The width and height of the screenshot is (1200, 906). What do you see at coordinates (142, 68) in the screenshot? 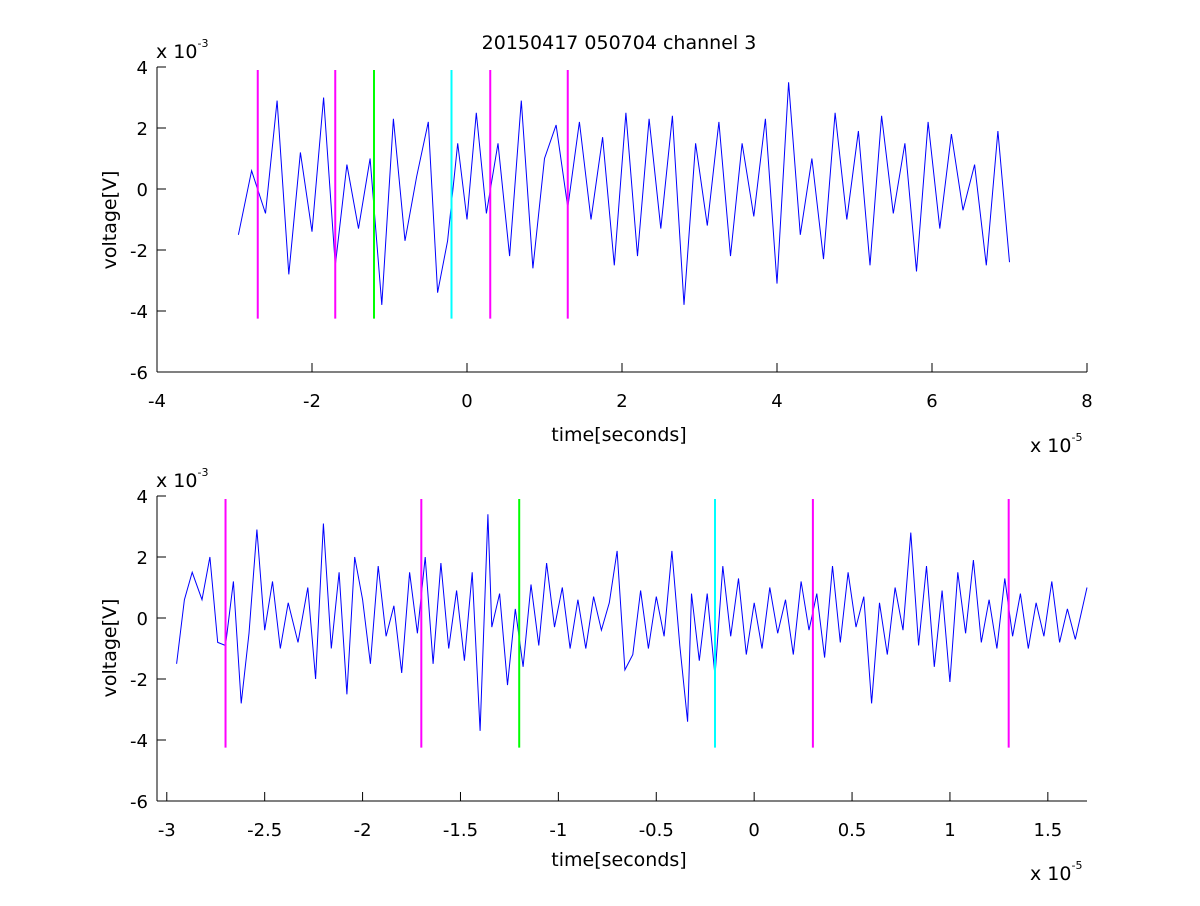
I see `top-y-tick-label: 4` at bounding box center [142, 68].